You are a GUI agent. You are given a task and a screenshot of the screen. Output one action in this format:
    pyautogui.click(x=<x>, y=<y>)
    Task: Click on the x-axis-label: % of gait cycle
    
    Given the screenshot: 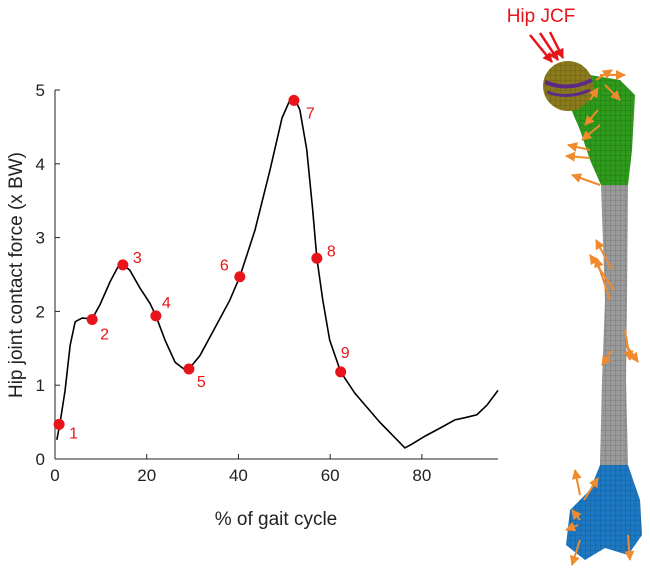 What is the action you would take?
    pyautogui.click(x=276, y=519)
    